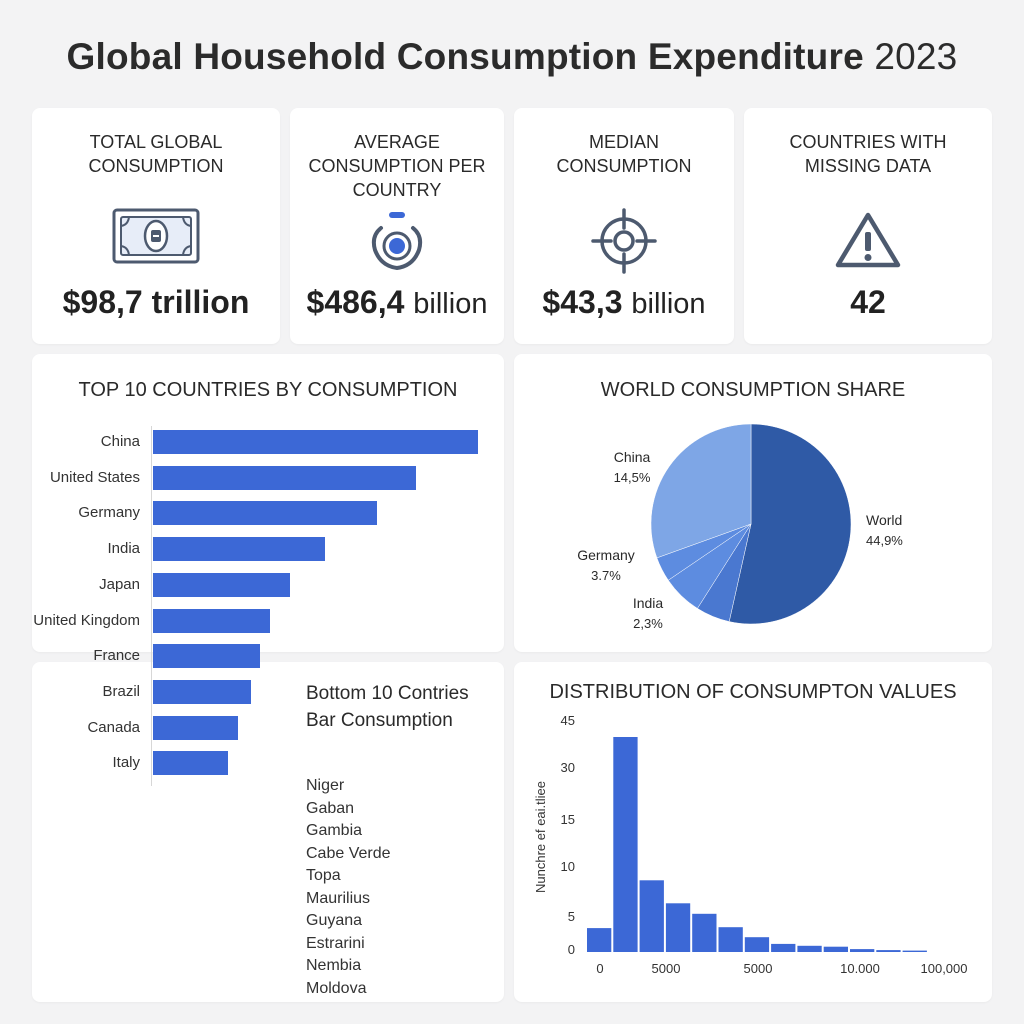 This screenshot has width=1024, height=1024. I want to click on kpi-label: Median Consumption, so click(624, 154).